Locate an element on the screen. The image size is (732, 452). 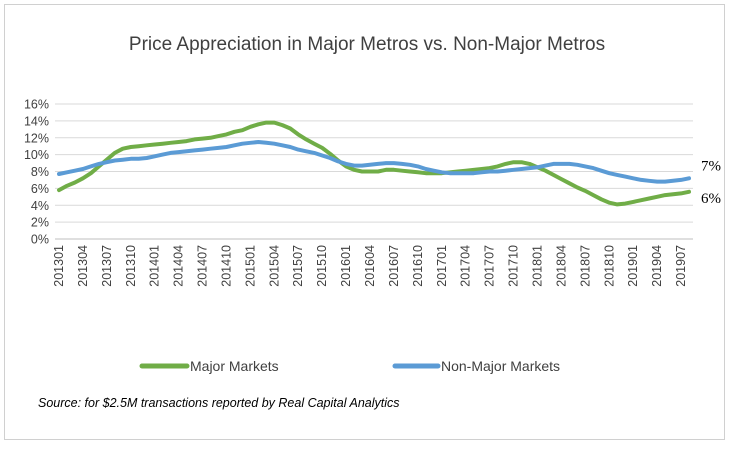
x-tick-label: 201810 is located at coordinates (609, 266).